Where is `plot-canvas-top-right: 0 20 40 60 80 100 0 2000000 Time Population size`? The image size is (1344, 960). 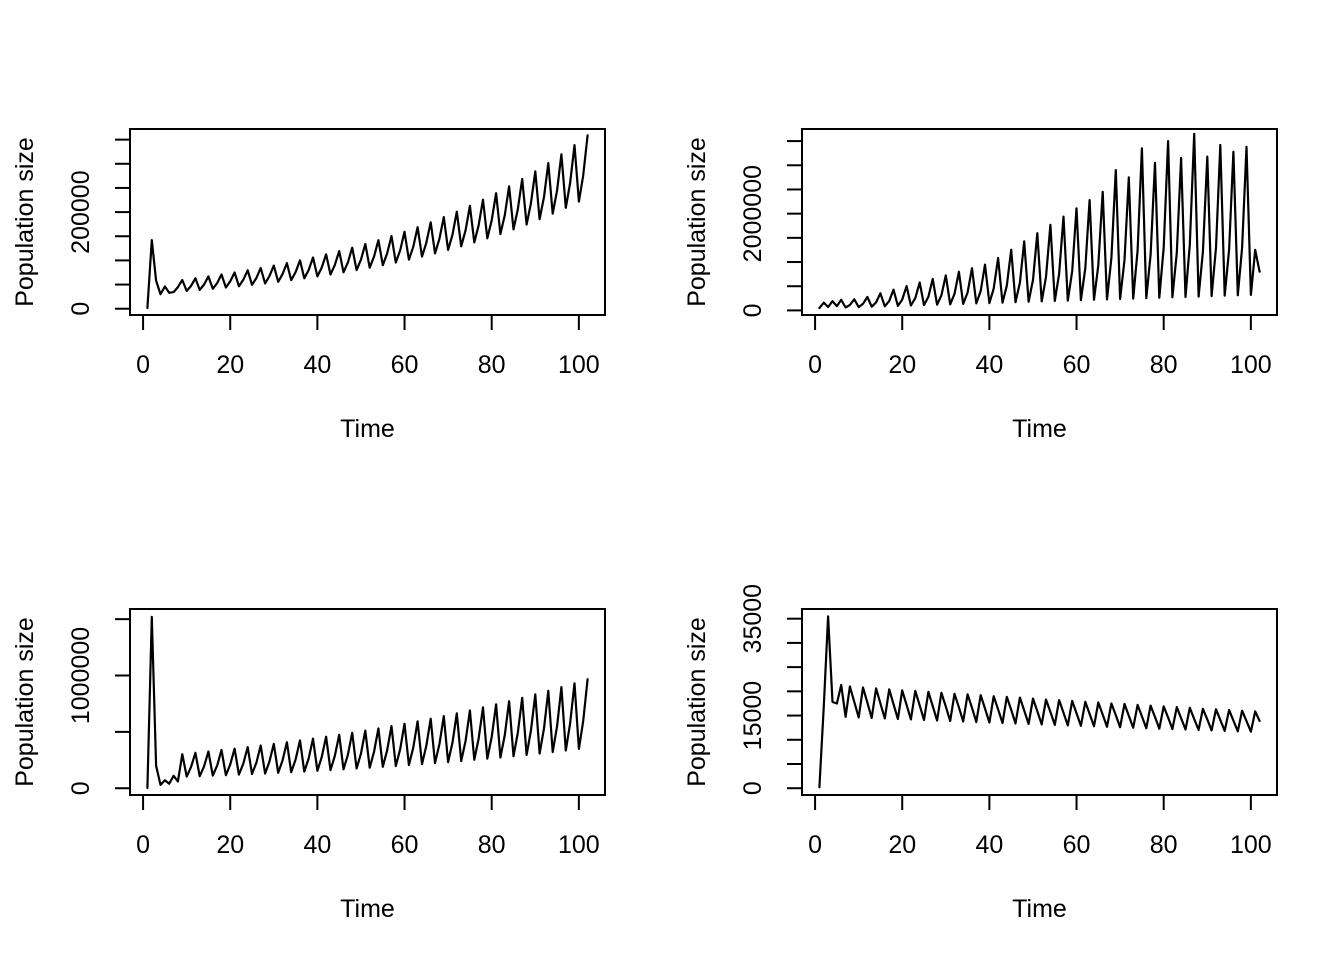
plot-canvas-top-right: 0 20 40 60 80 100 0 2000000 Time Population size is located at coordinates (980, 285).